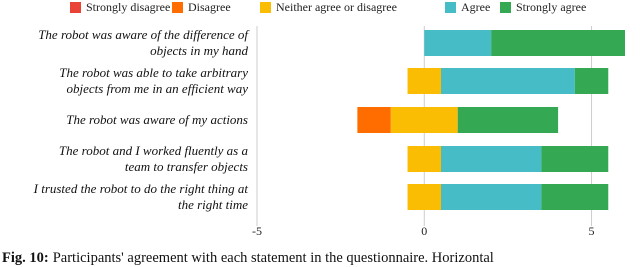 The image size is (640, 267). I want to click on legend-label: Disagree, so click(209, 7).